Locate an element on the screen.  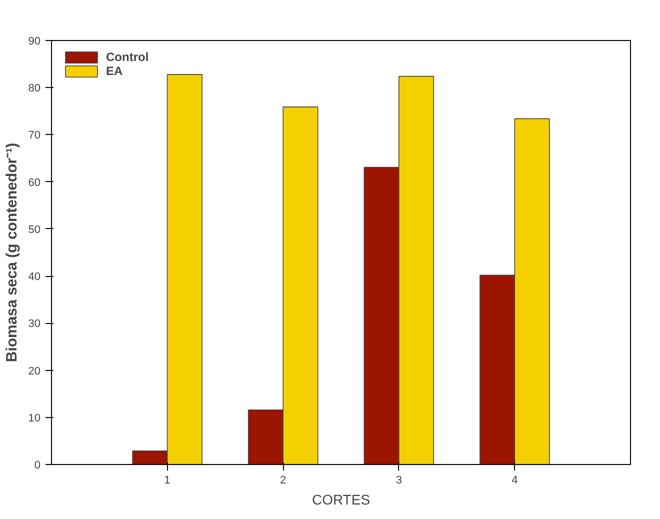
y-axis-title: Biomasa seca (g contenedor⁻¹) is located at coordinates (11, 252).